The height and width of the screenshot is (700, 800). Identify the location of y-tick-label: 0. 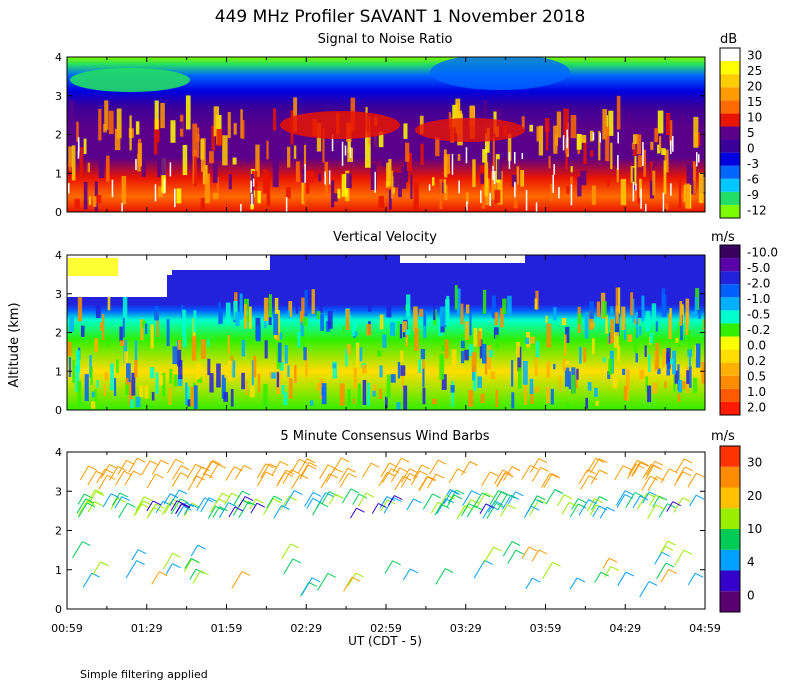
(58, 410).